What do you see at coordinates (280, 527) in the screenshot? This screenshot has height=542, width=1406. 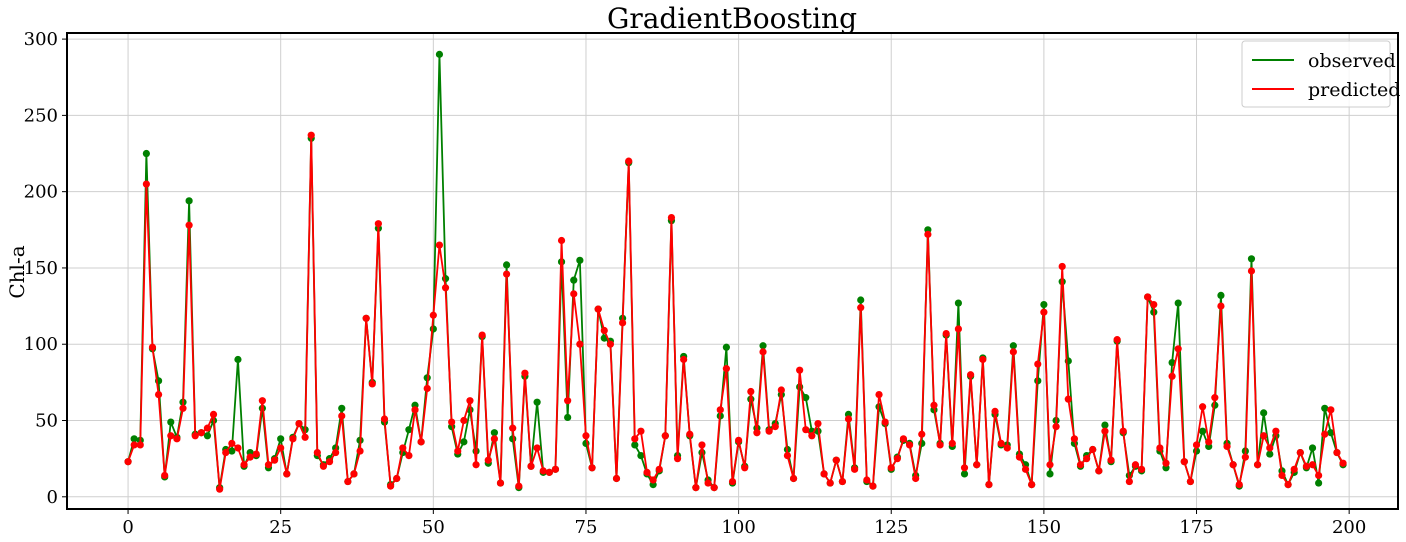 I see `x-tick-label: 25` at bounding box center [280, 527].